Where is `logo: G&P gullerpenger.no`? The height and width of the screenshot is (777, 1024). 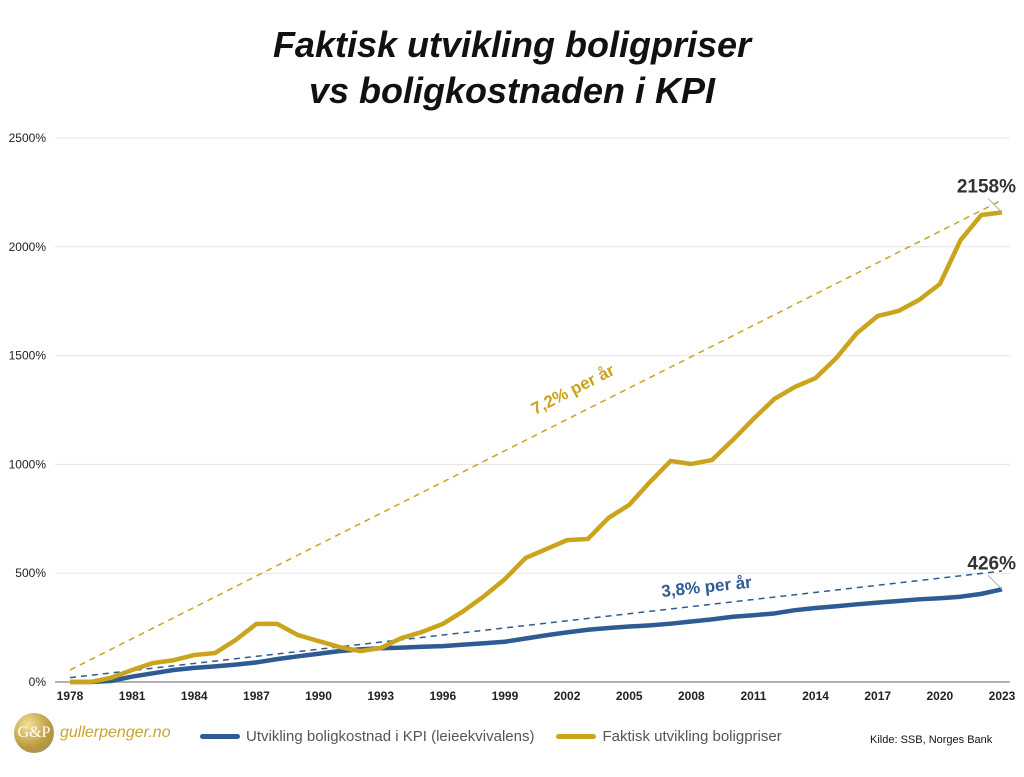 logo: G&P gullerpenger.no is located at coordinates (92, 733).